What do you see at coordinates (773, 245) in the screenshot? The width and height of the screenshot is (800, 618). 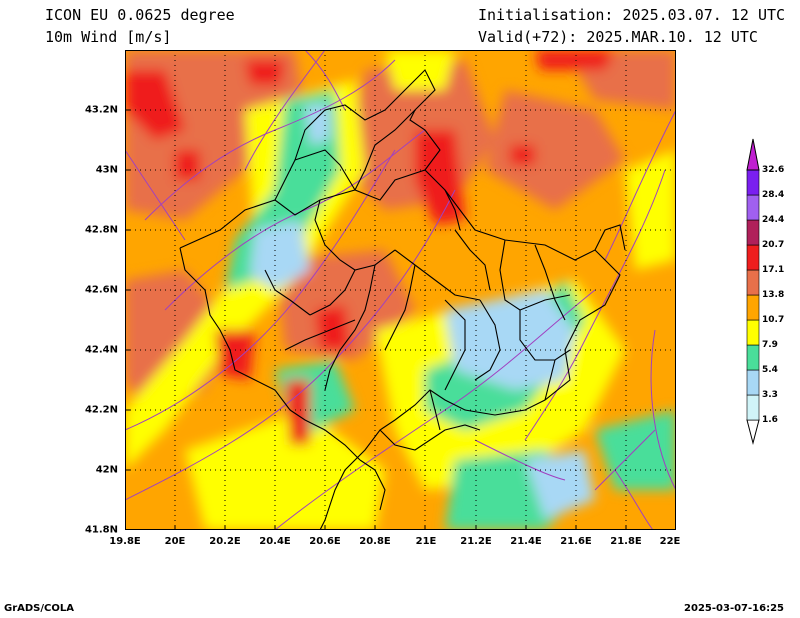 I see `colorbar-label: 20.7` at bounding box center [773, 245].